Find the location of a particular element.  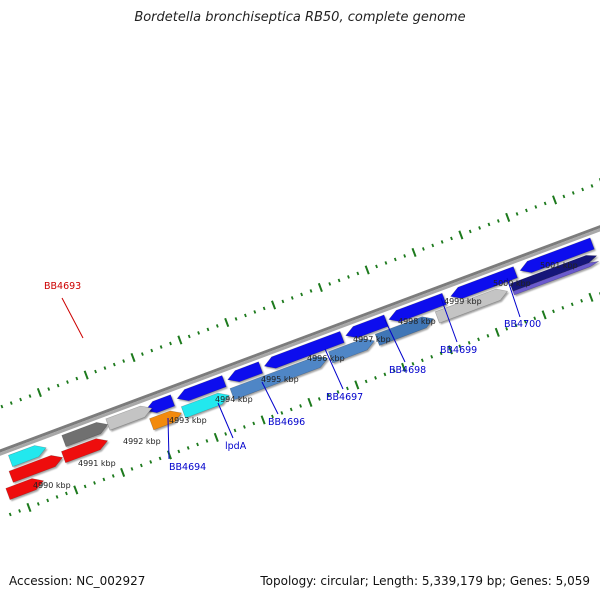

kbp-label: 4996 kbp is located at coordinates (326, 358).